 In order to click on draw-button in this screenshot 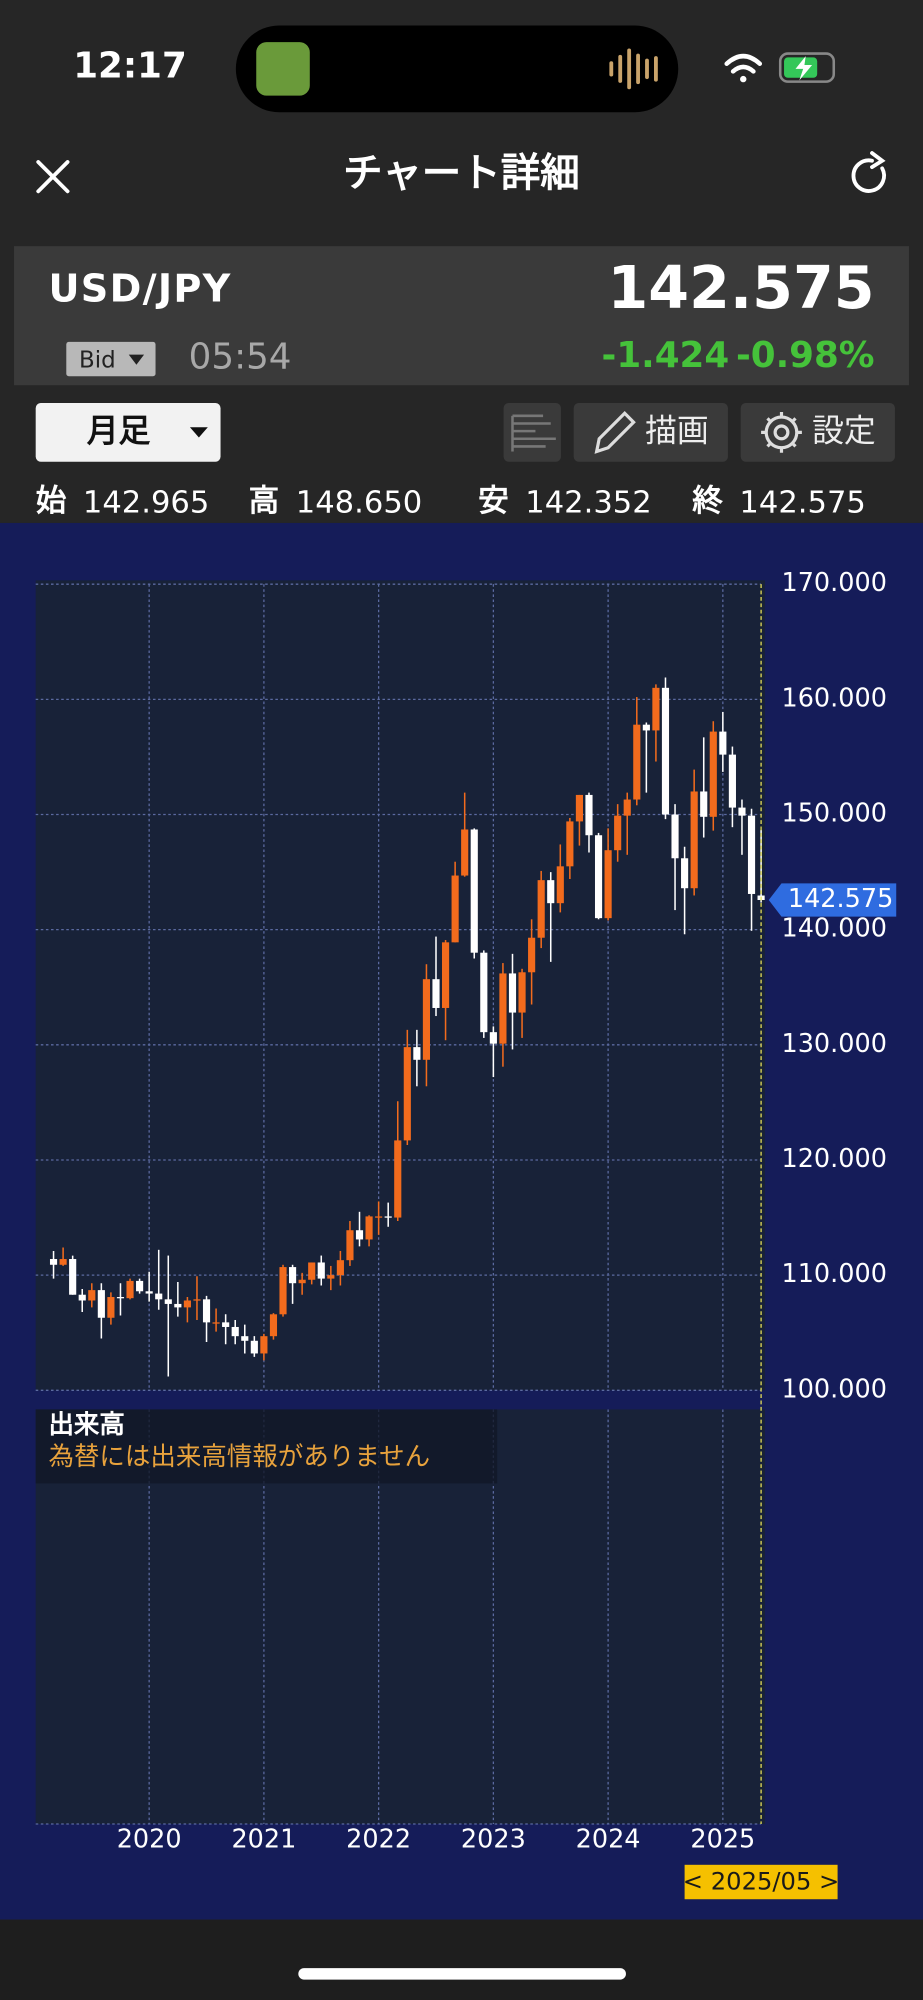, I will do `click(650, 432)`.